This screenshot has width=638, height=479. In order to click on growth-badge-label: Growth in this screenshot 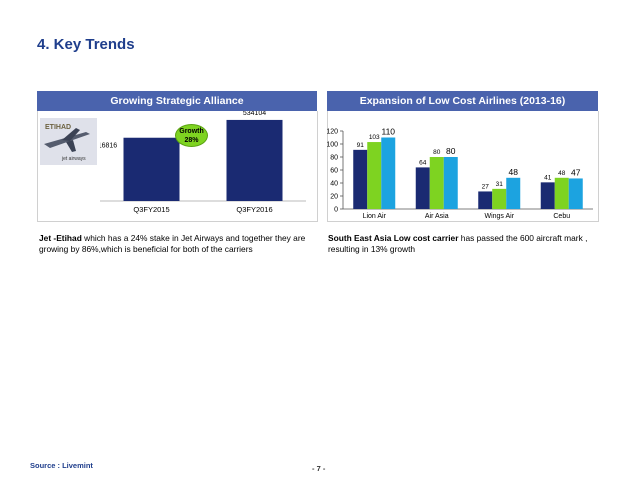, I will do `click(191, 131)`.